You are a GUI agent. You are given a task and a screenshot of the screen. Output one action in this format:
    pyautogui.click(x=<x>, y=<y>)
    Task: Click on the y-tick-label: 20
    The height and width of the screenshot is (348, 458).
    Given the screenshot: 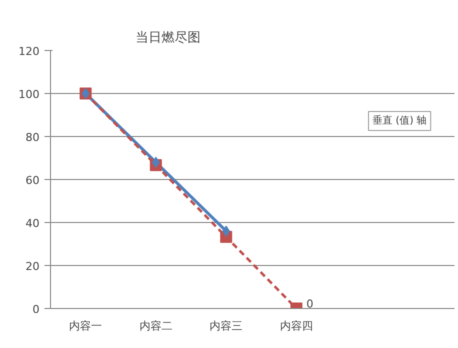 What is the action you would take?
    pyautogui.click(x=33, y=266)
    